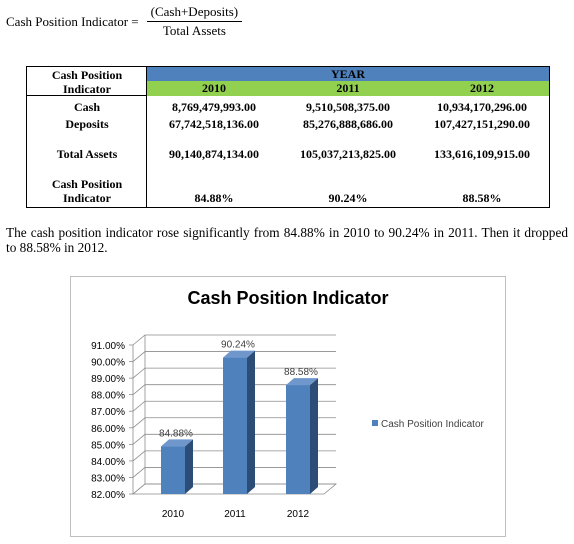 The image size is (574, 544). Describe the element at coordinates (302, 382) in the screenshot. I see `bar-top-2012` at that location.